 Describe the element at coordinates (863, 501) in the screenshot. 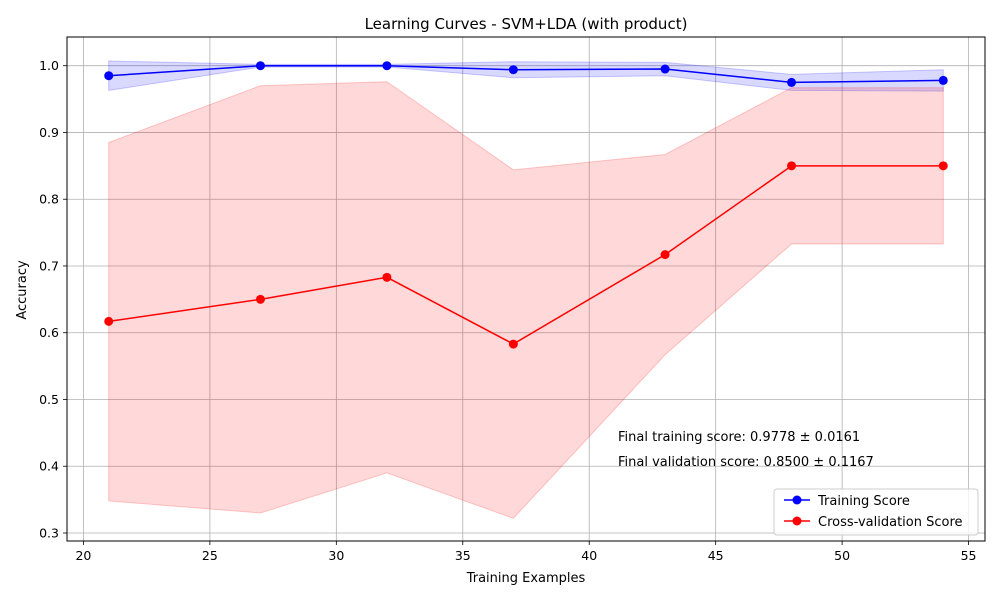

I see `legend-training-label: Training Score` at that location.